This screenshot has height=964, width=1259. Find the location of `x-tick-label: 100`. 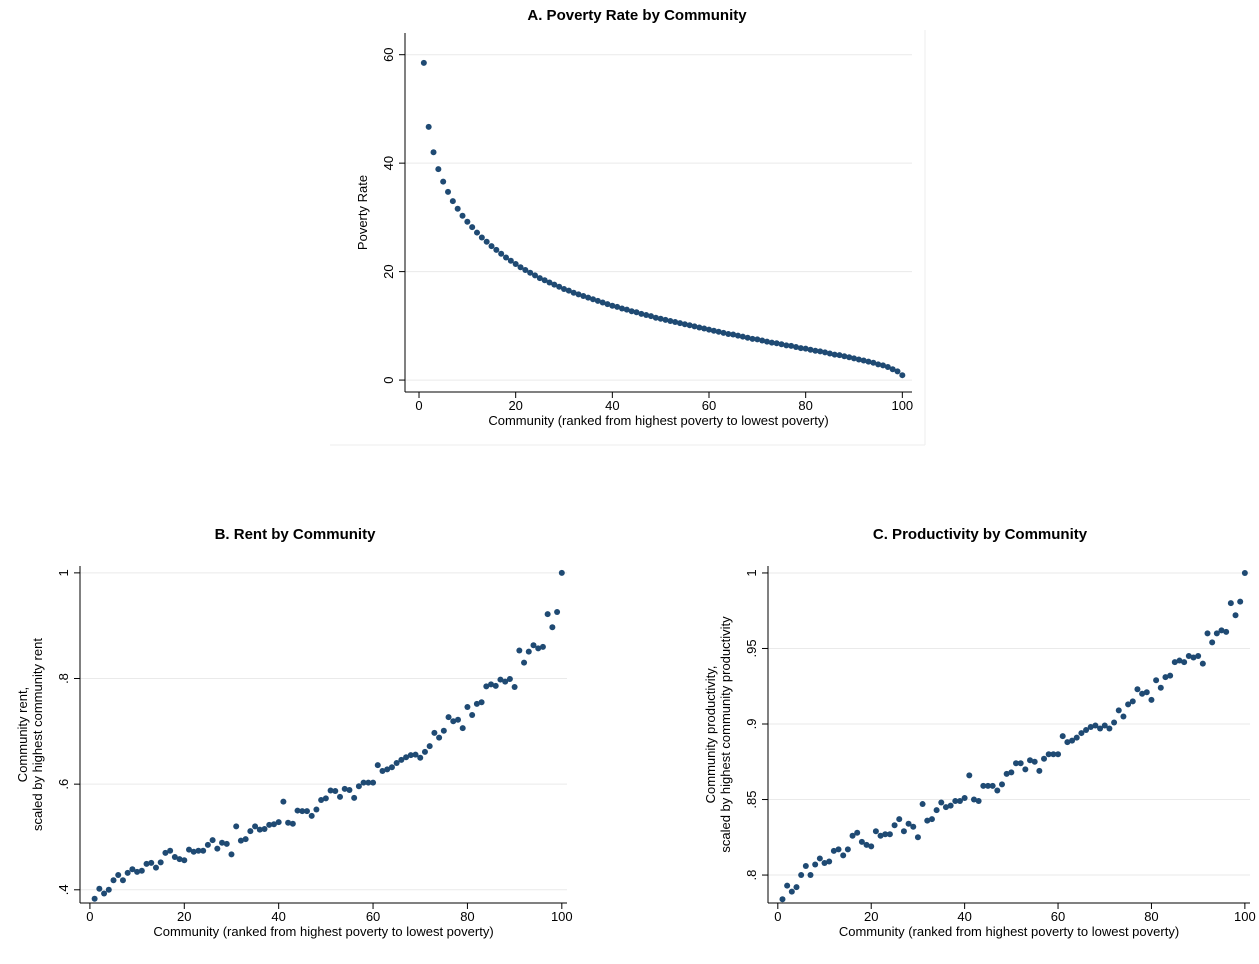

x-tick-label: 100 is located at coordinates (562, 916).